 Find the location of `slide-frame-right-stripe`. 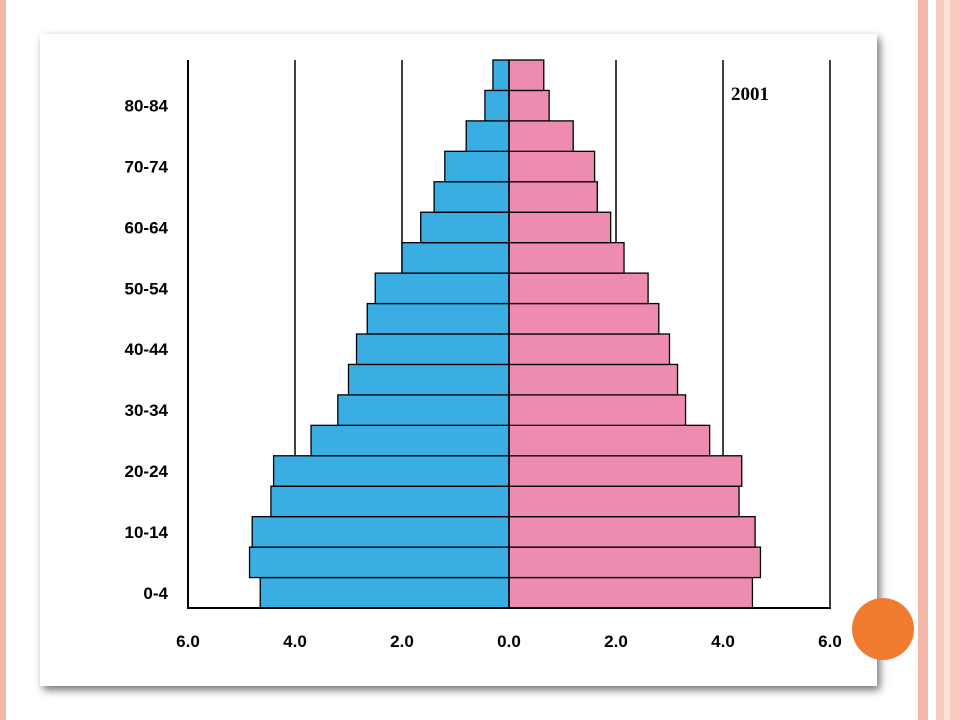

slide-frame-right-stripe is located at coordinates (923, 360).